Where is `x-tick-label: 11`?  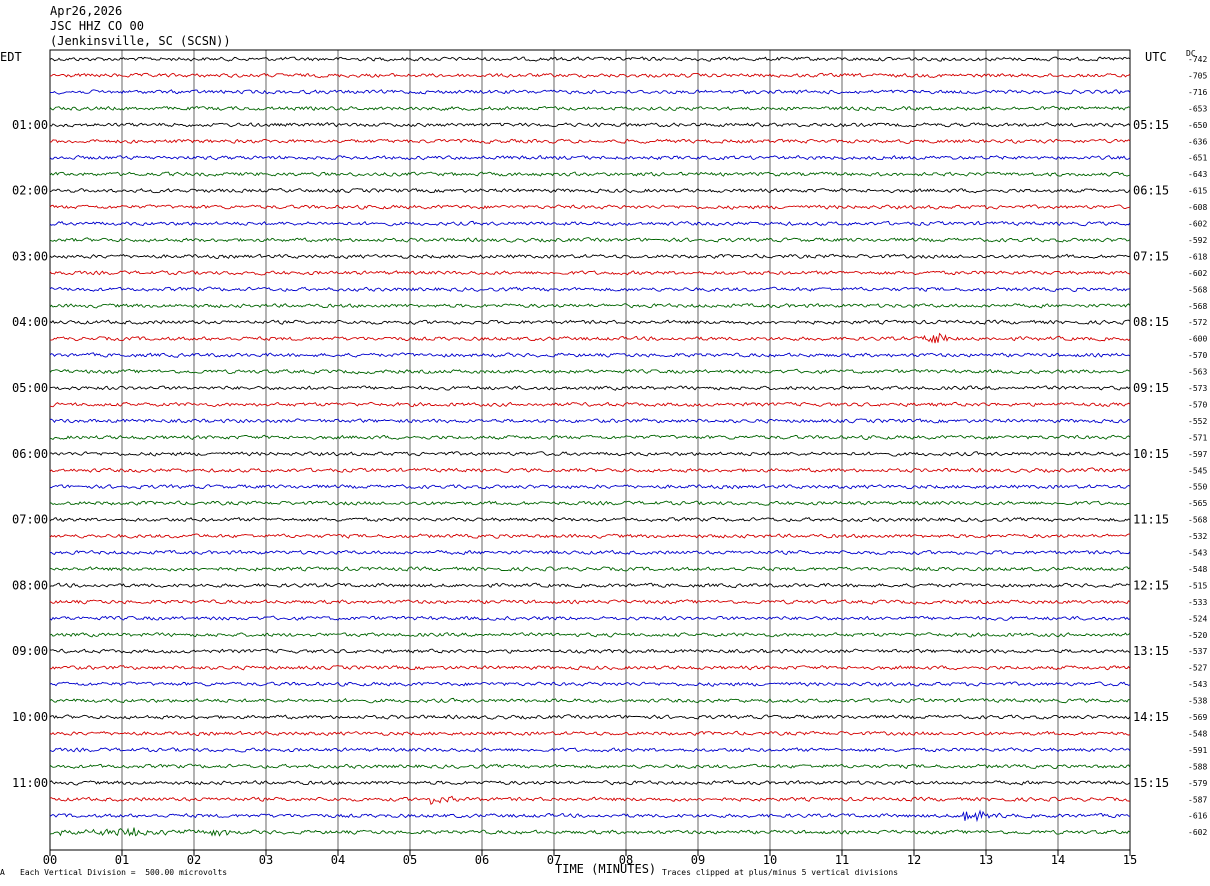 x-tick-label: 11 is located at coordinates (842, 860).